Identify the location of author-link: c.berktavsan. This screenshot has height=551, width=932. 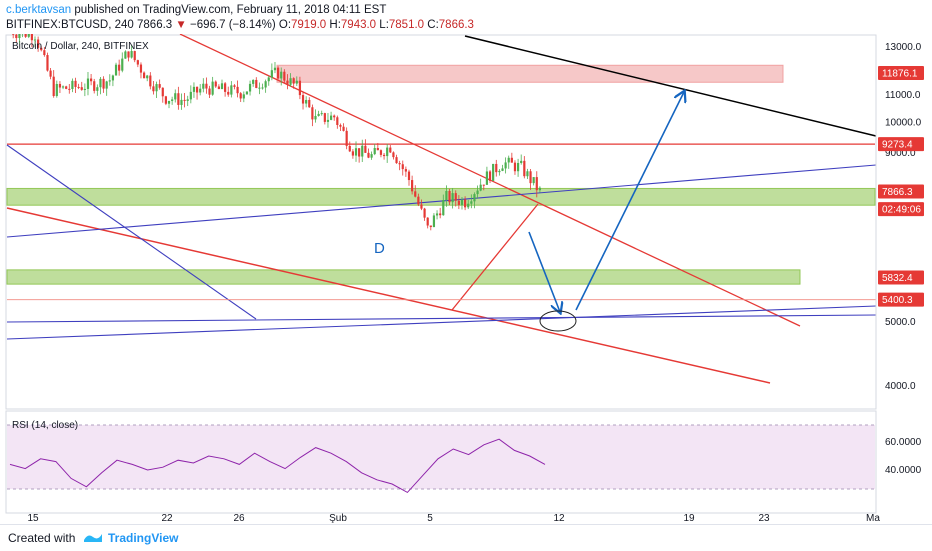
(39, 10).